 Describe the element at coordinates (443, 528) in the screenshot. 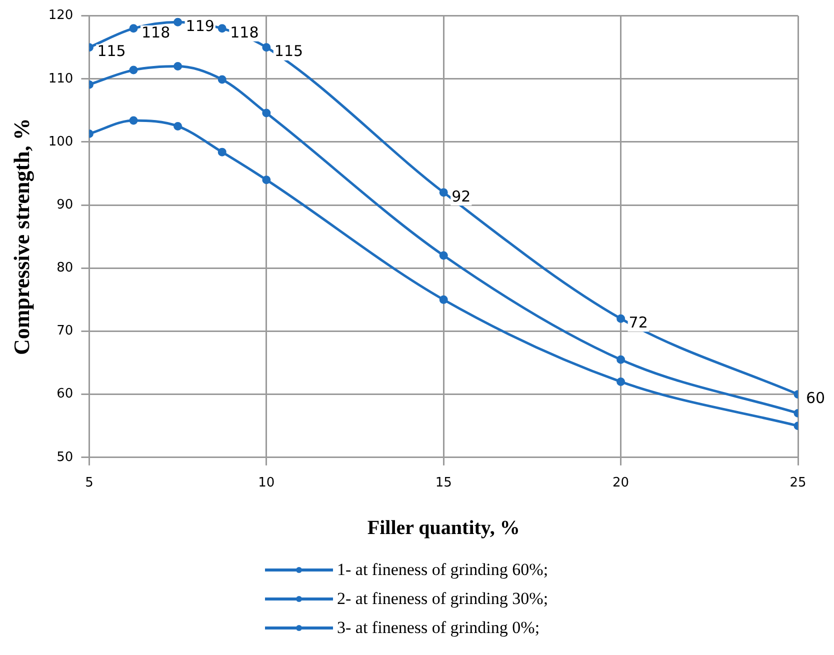

I see `x-axis-title: Filler quantity, %` at that location.